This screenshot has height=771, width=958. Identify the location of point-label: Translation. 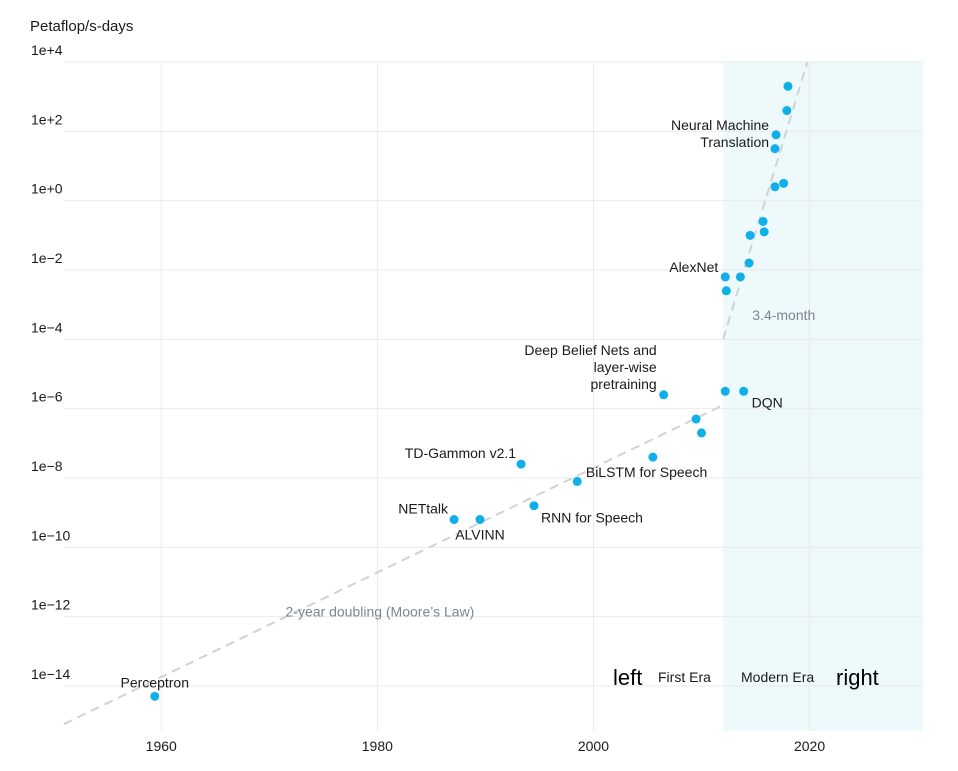
(734, 142).